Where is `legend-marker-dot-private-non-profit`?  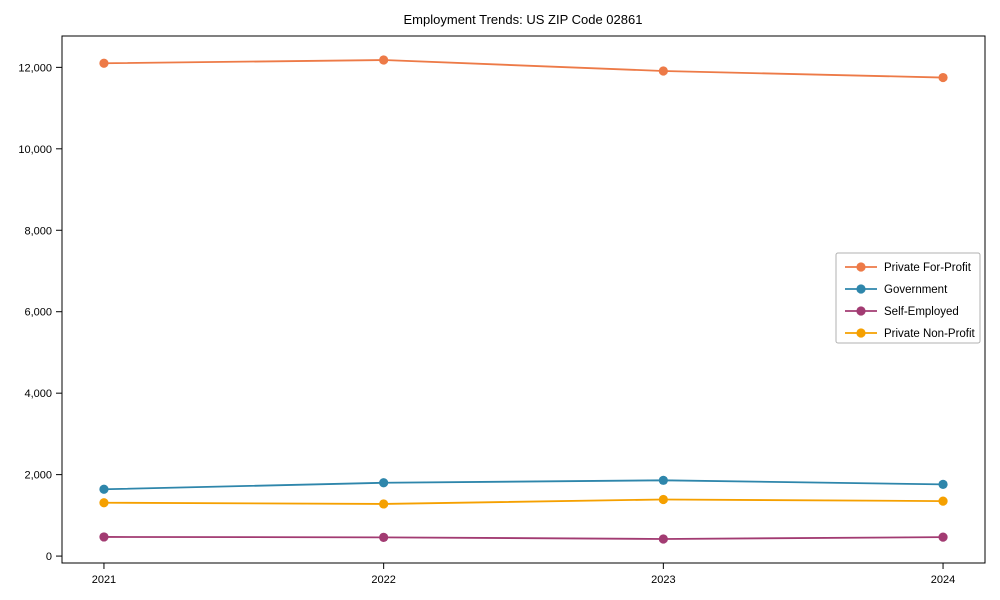 legend-marker-dot-private-non-profit is located at coordinates (861, 333).